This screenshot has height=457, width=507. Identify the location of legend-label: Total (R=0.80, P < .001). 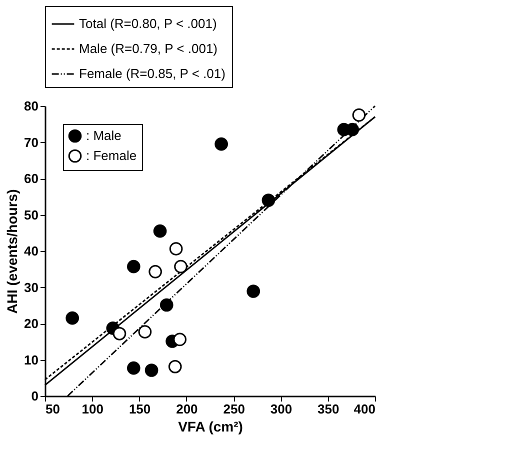
(148, 23).